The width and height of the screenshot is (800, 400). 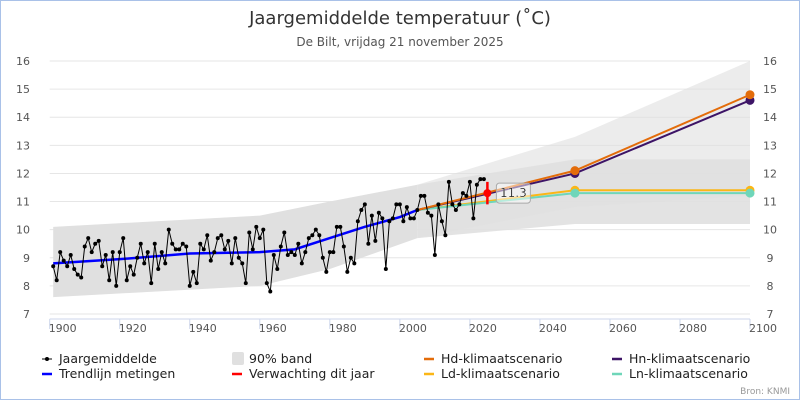 I want to click on y-tick-label-right: 10, so click(x=770, y=230).